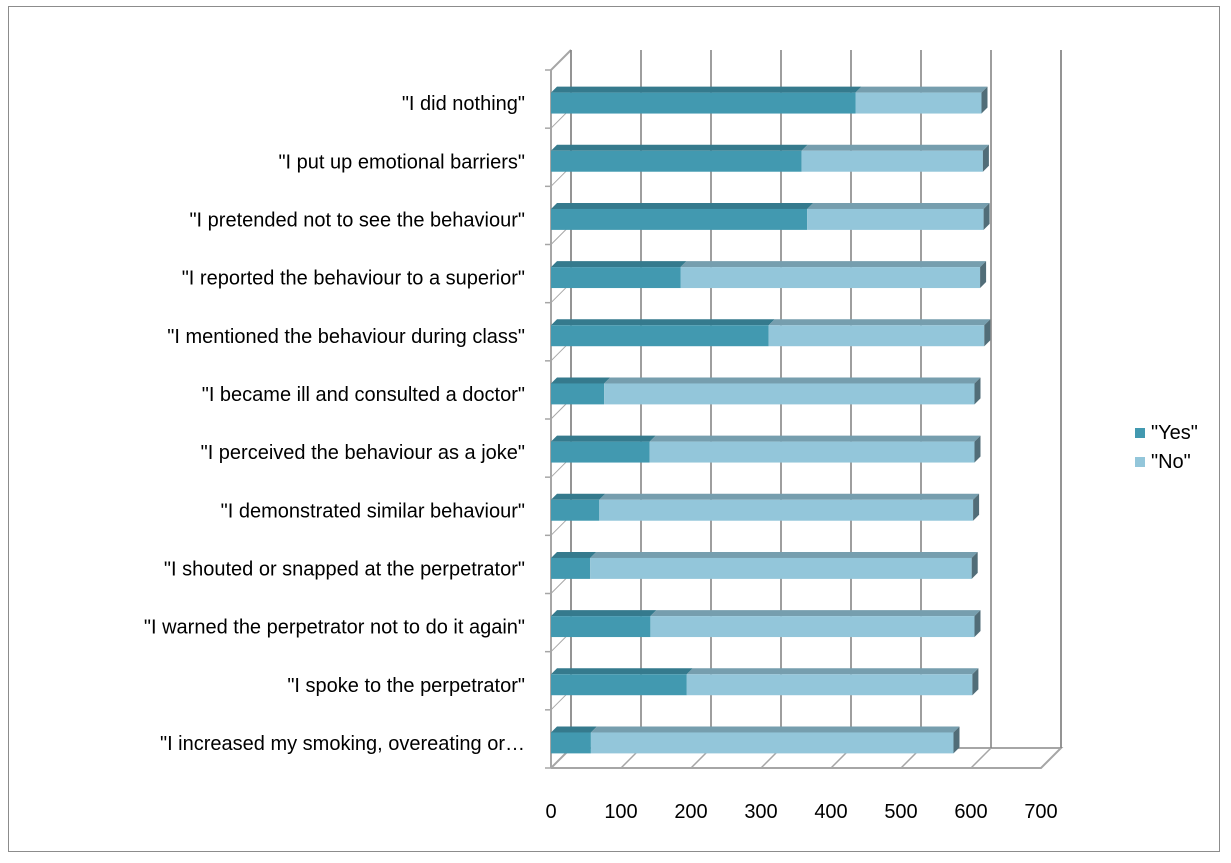 The image size is (1231, 863). What do you see at coordinates (353, 279) in the screenshot?
I see `category-label: "I reported the behaviour to a superior"` at bounding box center [353, 279].